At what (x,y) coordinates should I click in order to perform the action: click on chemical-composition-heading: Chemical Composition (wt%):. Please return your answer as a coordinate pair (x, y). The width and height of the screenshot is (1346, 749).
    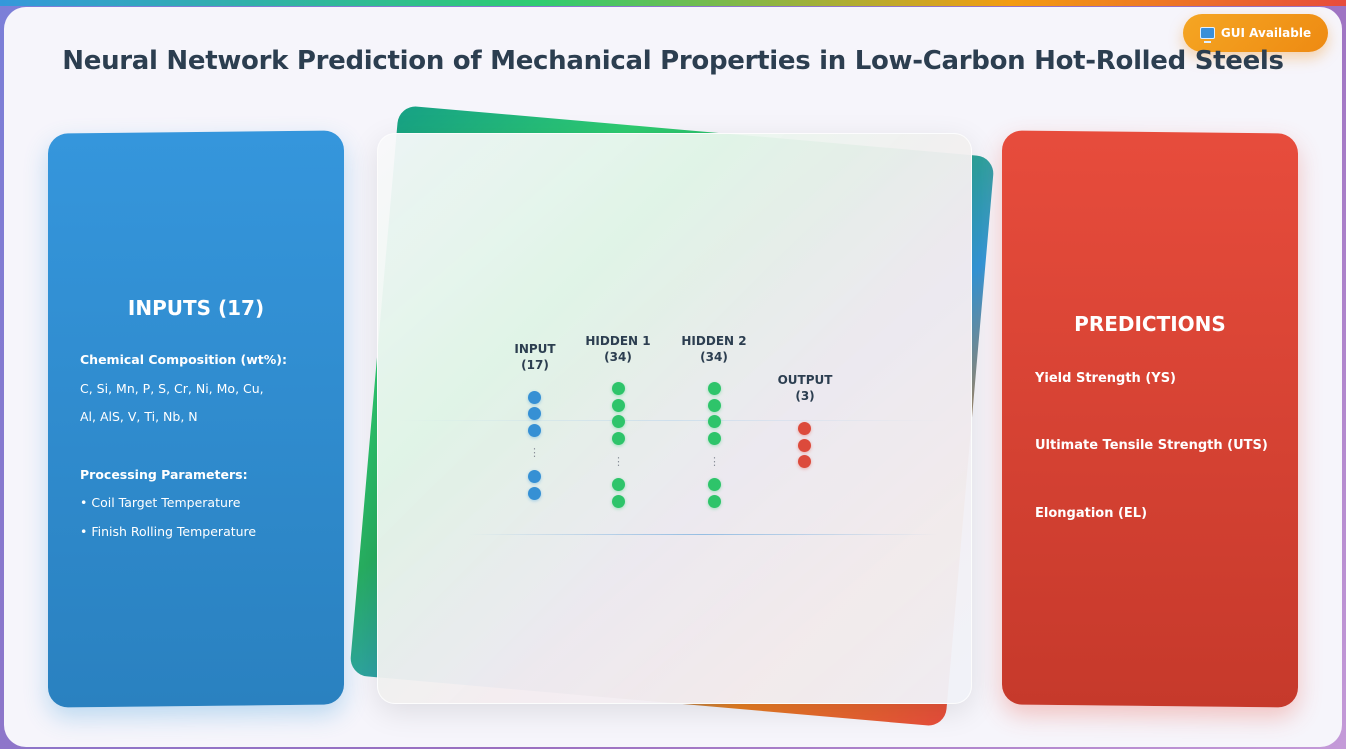
    Looking at the image, I should click on (183, 359).